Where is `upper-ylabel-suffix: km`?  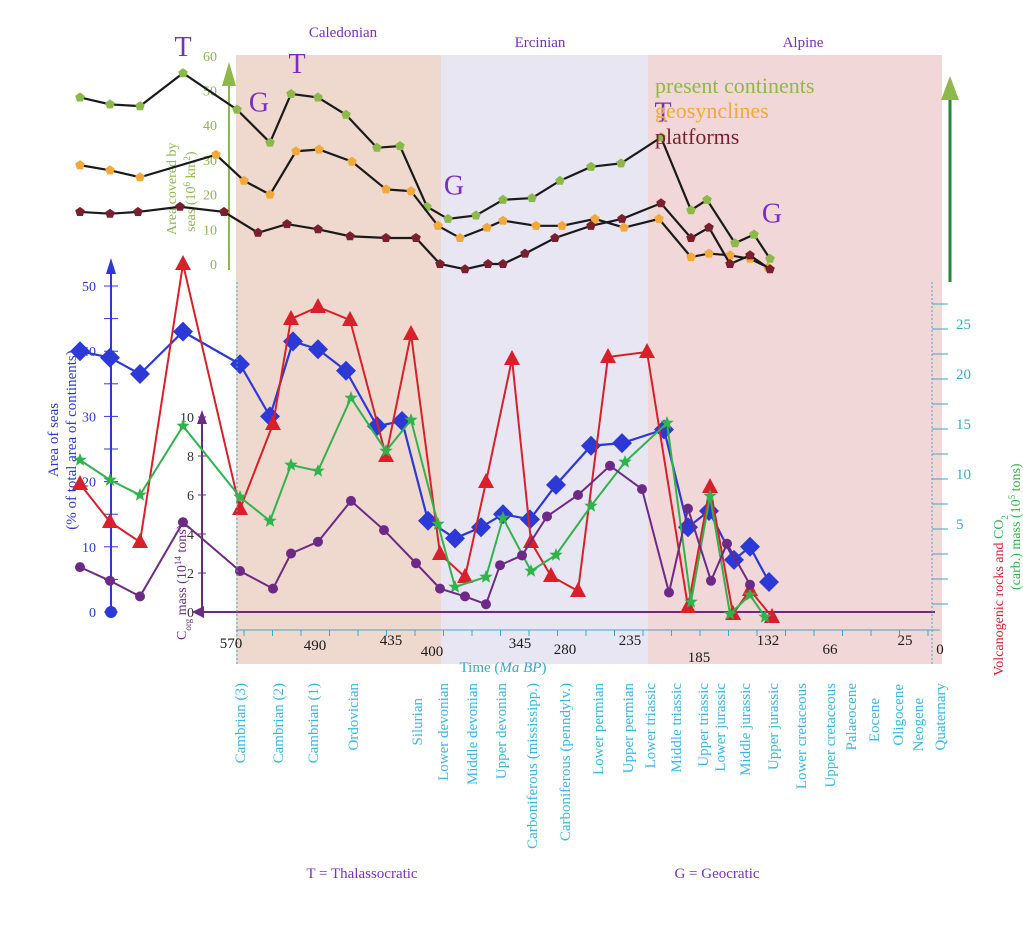 upper-ylabel-suffix: km is located at coordinates (191, 172).